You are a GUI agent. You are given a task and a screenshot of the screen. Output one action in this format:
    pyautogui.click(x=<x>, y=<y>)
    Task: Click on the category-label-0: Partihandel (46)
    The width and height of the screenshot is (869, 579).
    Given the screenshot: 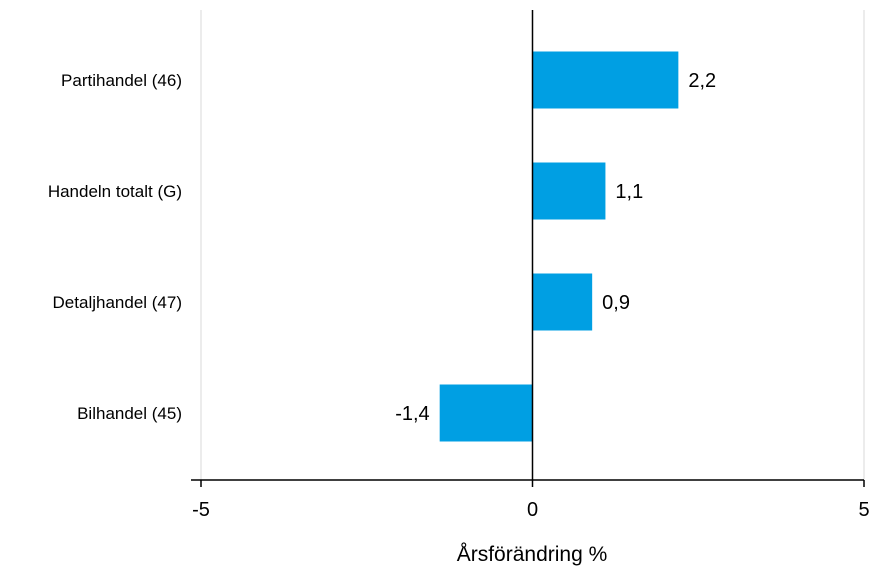 What is the action you would take?
    pyautogui.click(x=121, y=80)
    